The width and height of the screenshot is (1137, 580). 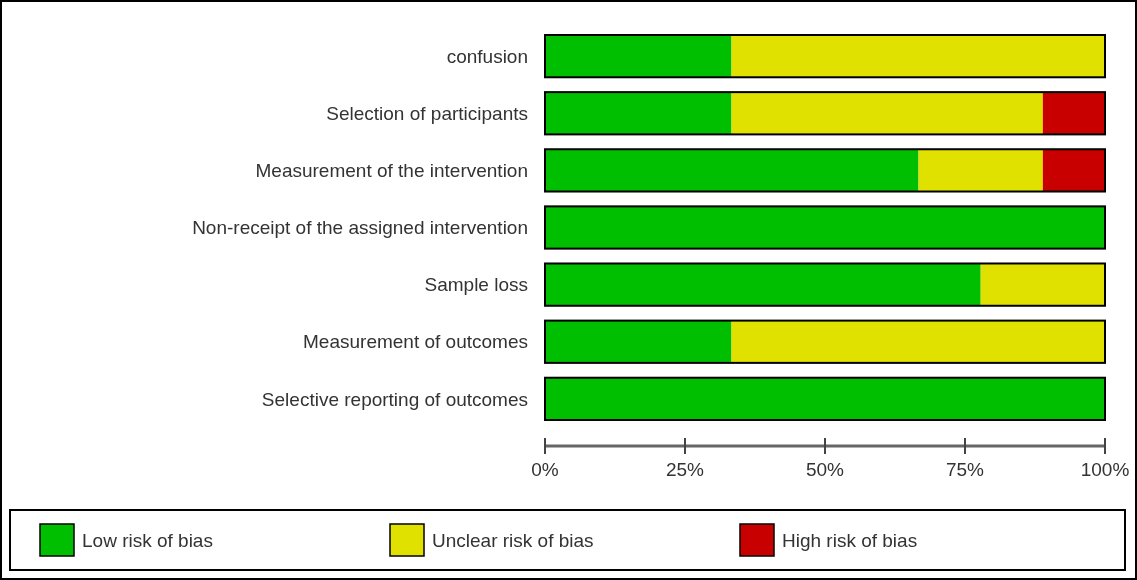 I want to click on y-tick-label: Selection of participants, so click(x=427, y=113).